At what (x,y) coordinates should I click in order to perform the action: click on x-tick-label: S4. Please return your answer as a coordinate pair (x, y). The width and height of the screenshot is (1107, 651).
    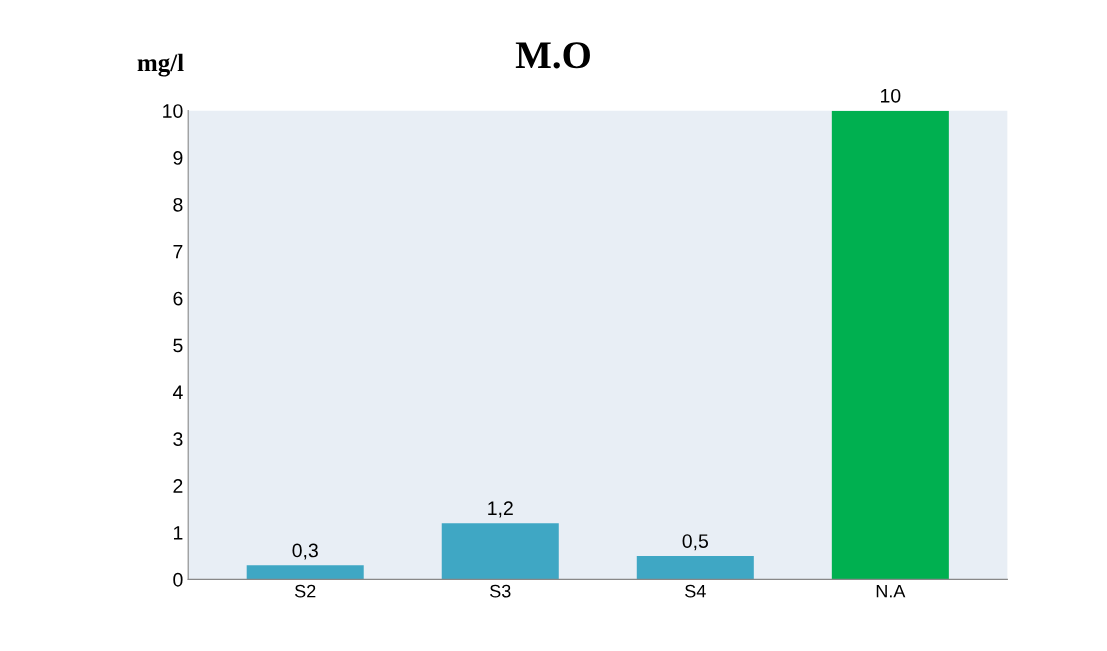
    Looking at the image, I should click on (695, 591).